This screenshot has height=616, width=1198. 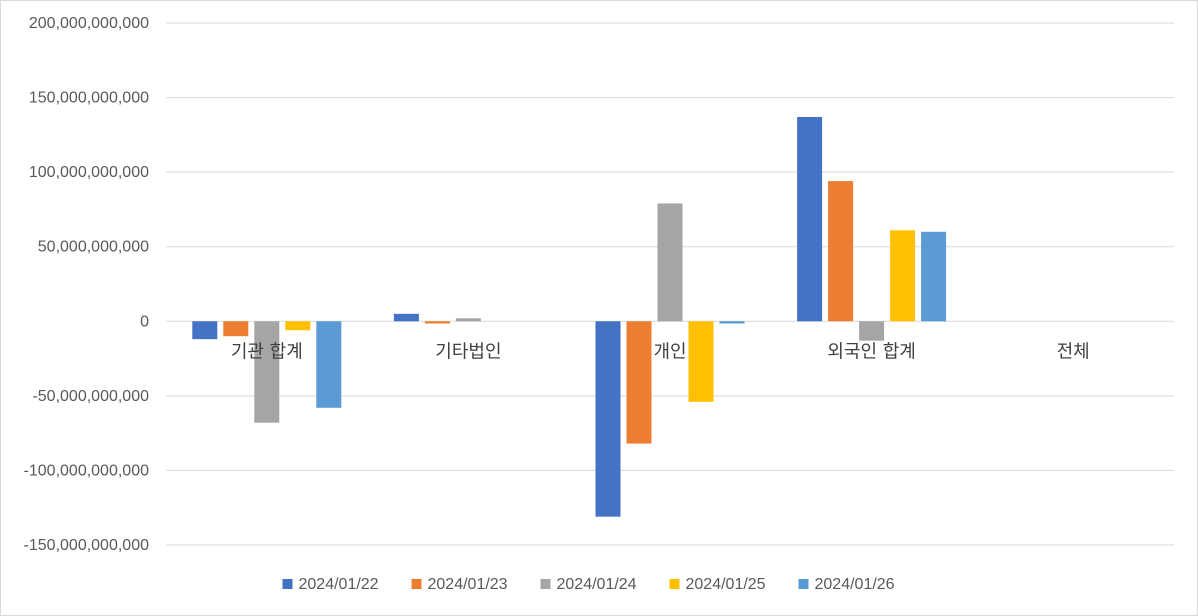 I want to click on category-label: 전체, so click(x=1073, y=351).